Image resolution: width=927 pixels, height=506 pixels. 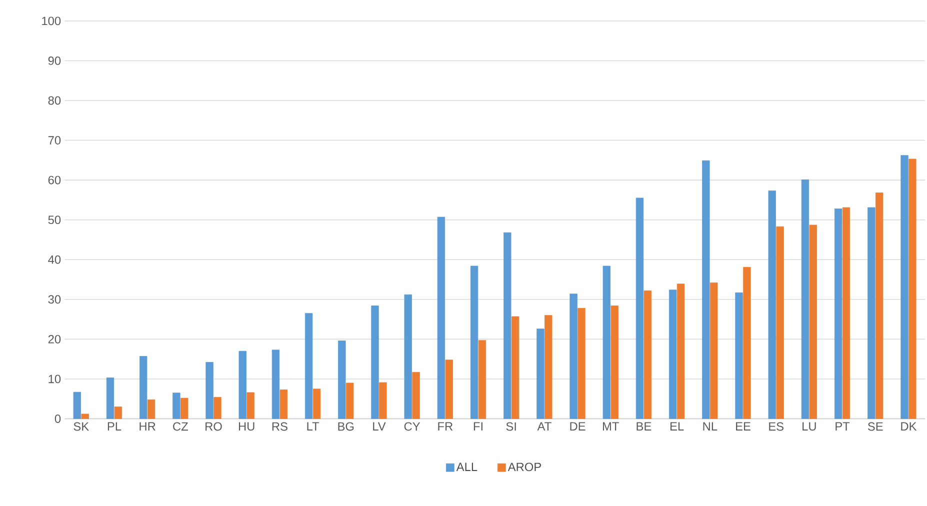 What do you see at coordinates (544, 426) in the screenshot?
I see `x-tick-label: AT` at bounding box center [544, 426].